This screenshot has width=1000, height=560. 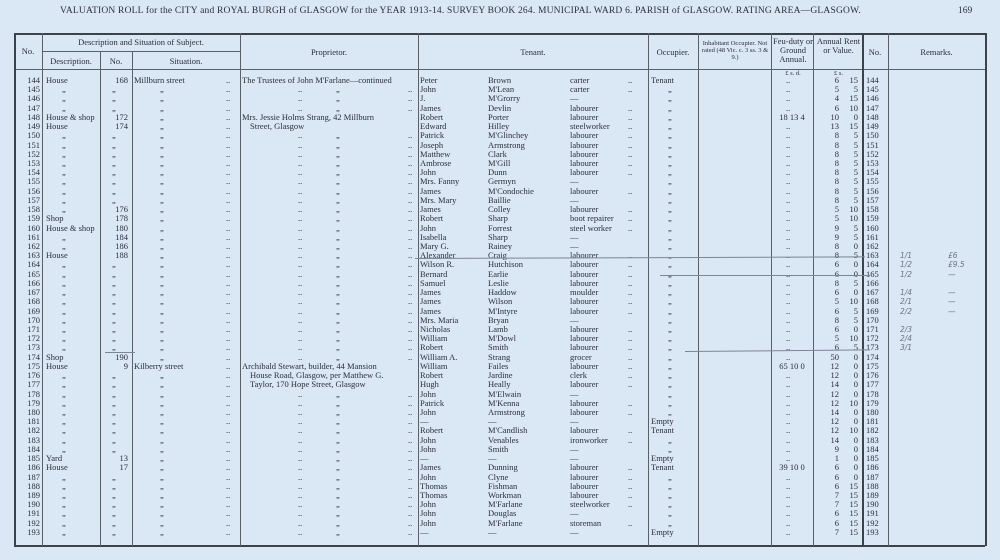 I want to click on row-number: 178, so click(x=33, y=393).